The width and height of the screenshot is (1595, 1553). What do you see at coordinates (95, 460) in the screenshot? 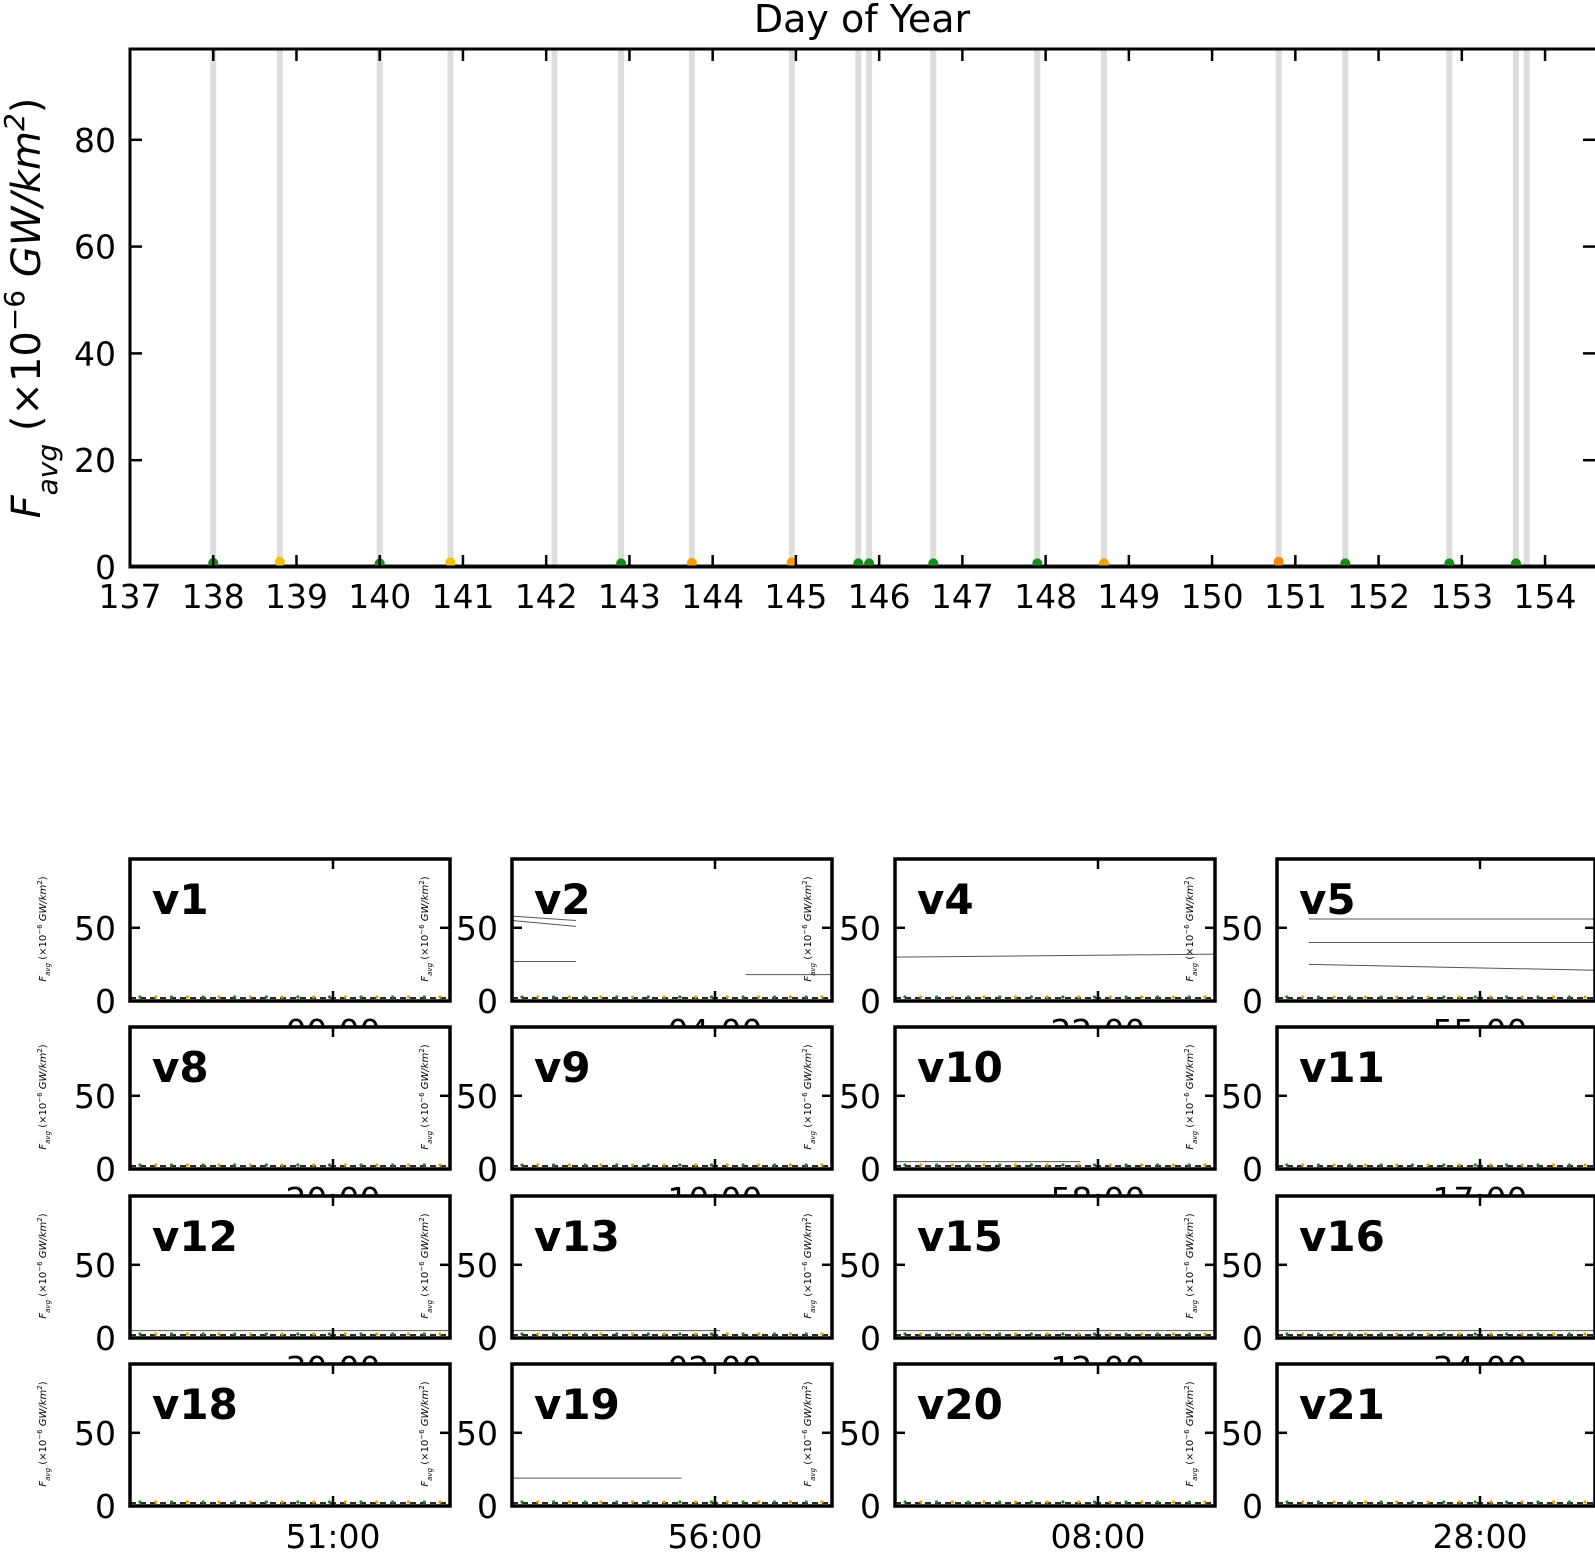
I see `y-tick-label: 20` at bounding box center [95, 460].